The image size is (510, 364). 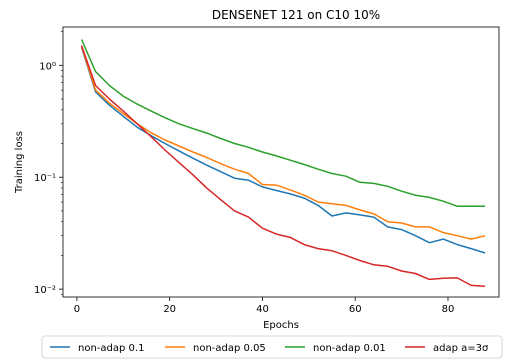 What do you see at coordinates (45, 290) in the screenshot?
I see `y-tick-label: 10⁻²` at bounding box center [45, 290].